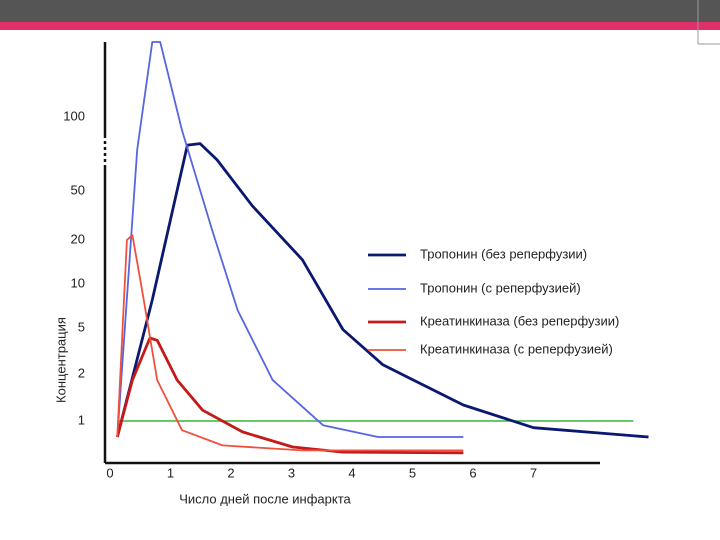 The height and width of the screenshot is (540, 720). Describe the element at coordinates (291, 472) in the screenshot. I see `x-tick-label: 3` at that location.